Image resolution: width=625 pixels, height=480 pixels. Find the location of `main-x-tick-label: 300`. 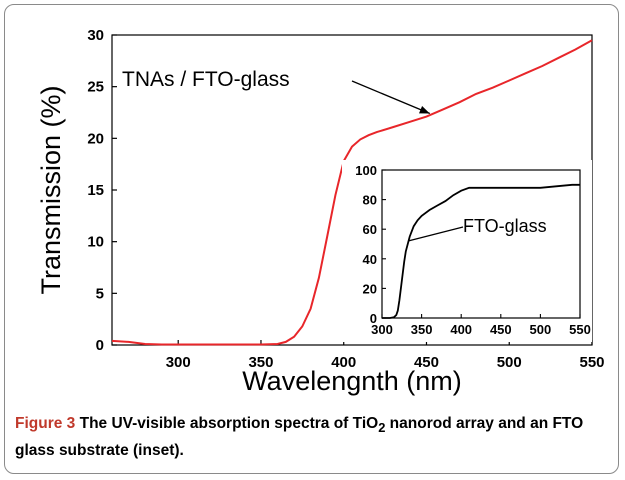

main-x-tick-label: 300 is located at coordinates (178, 362).